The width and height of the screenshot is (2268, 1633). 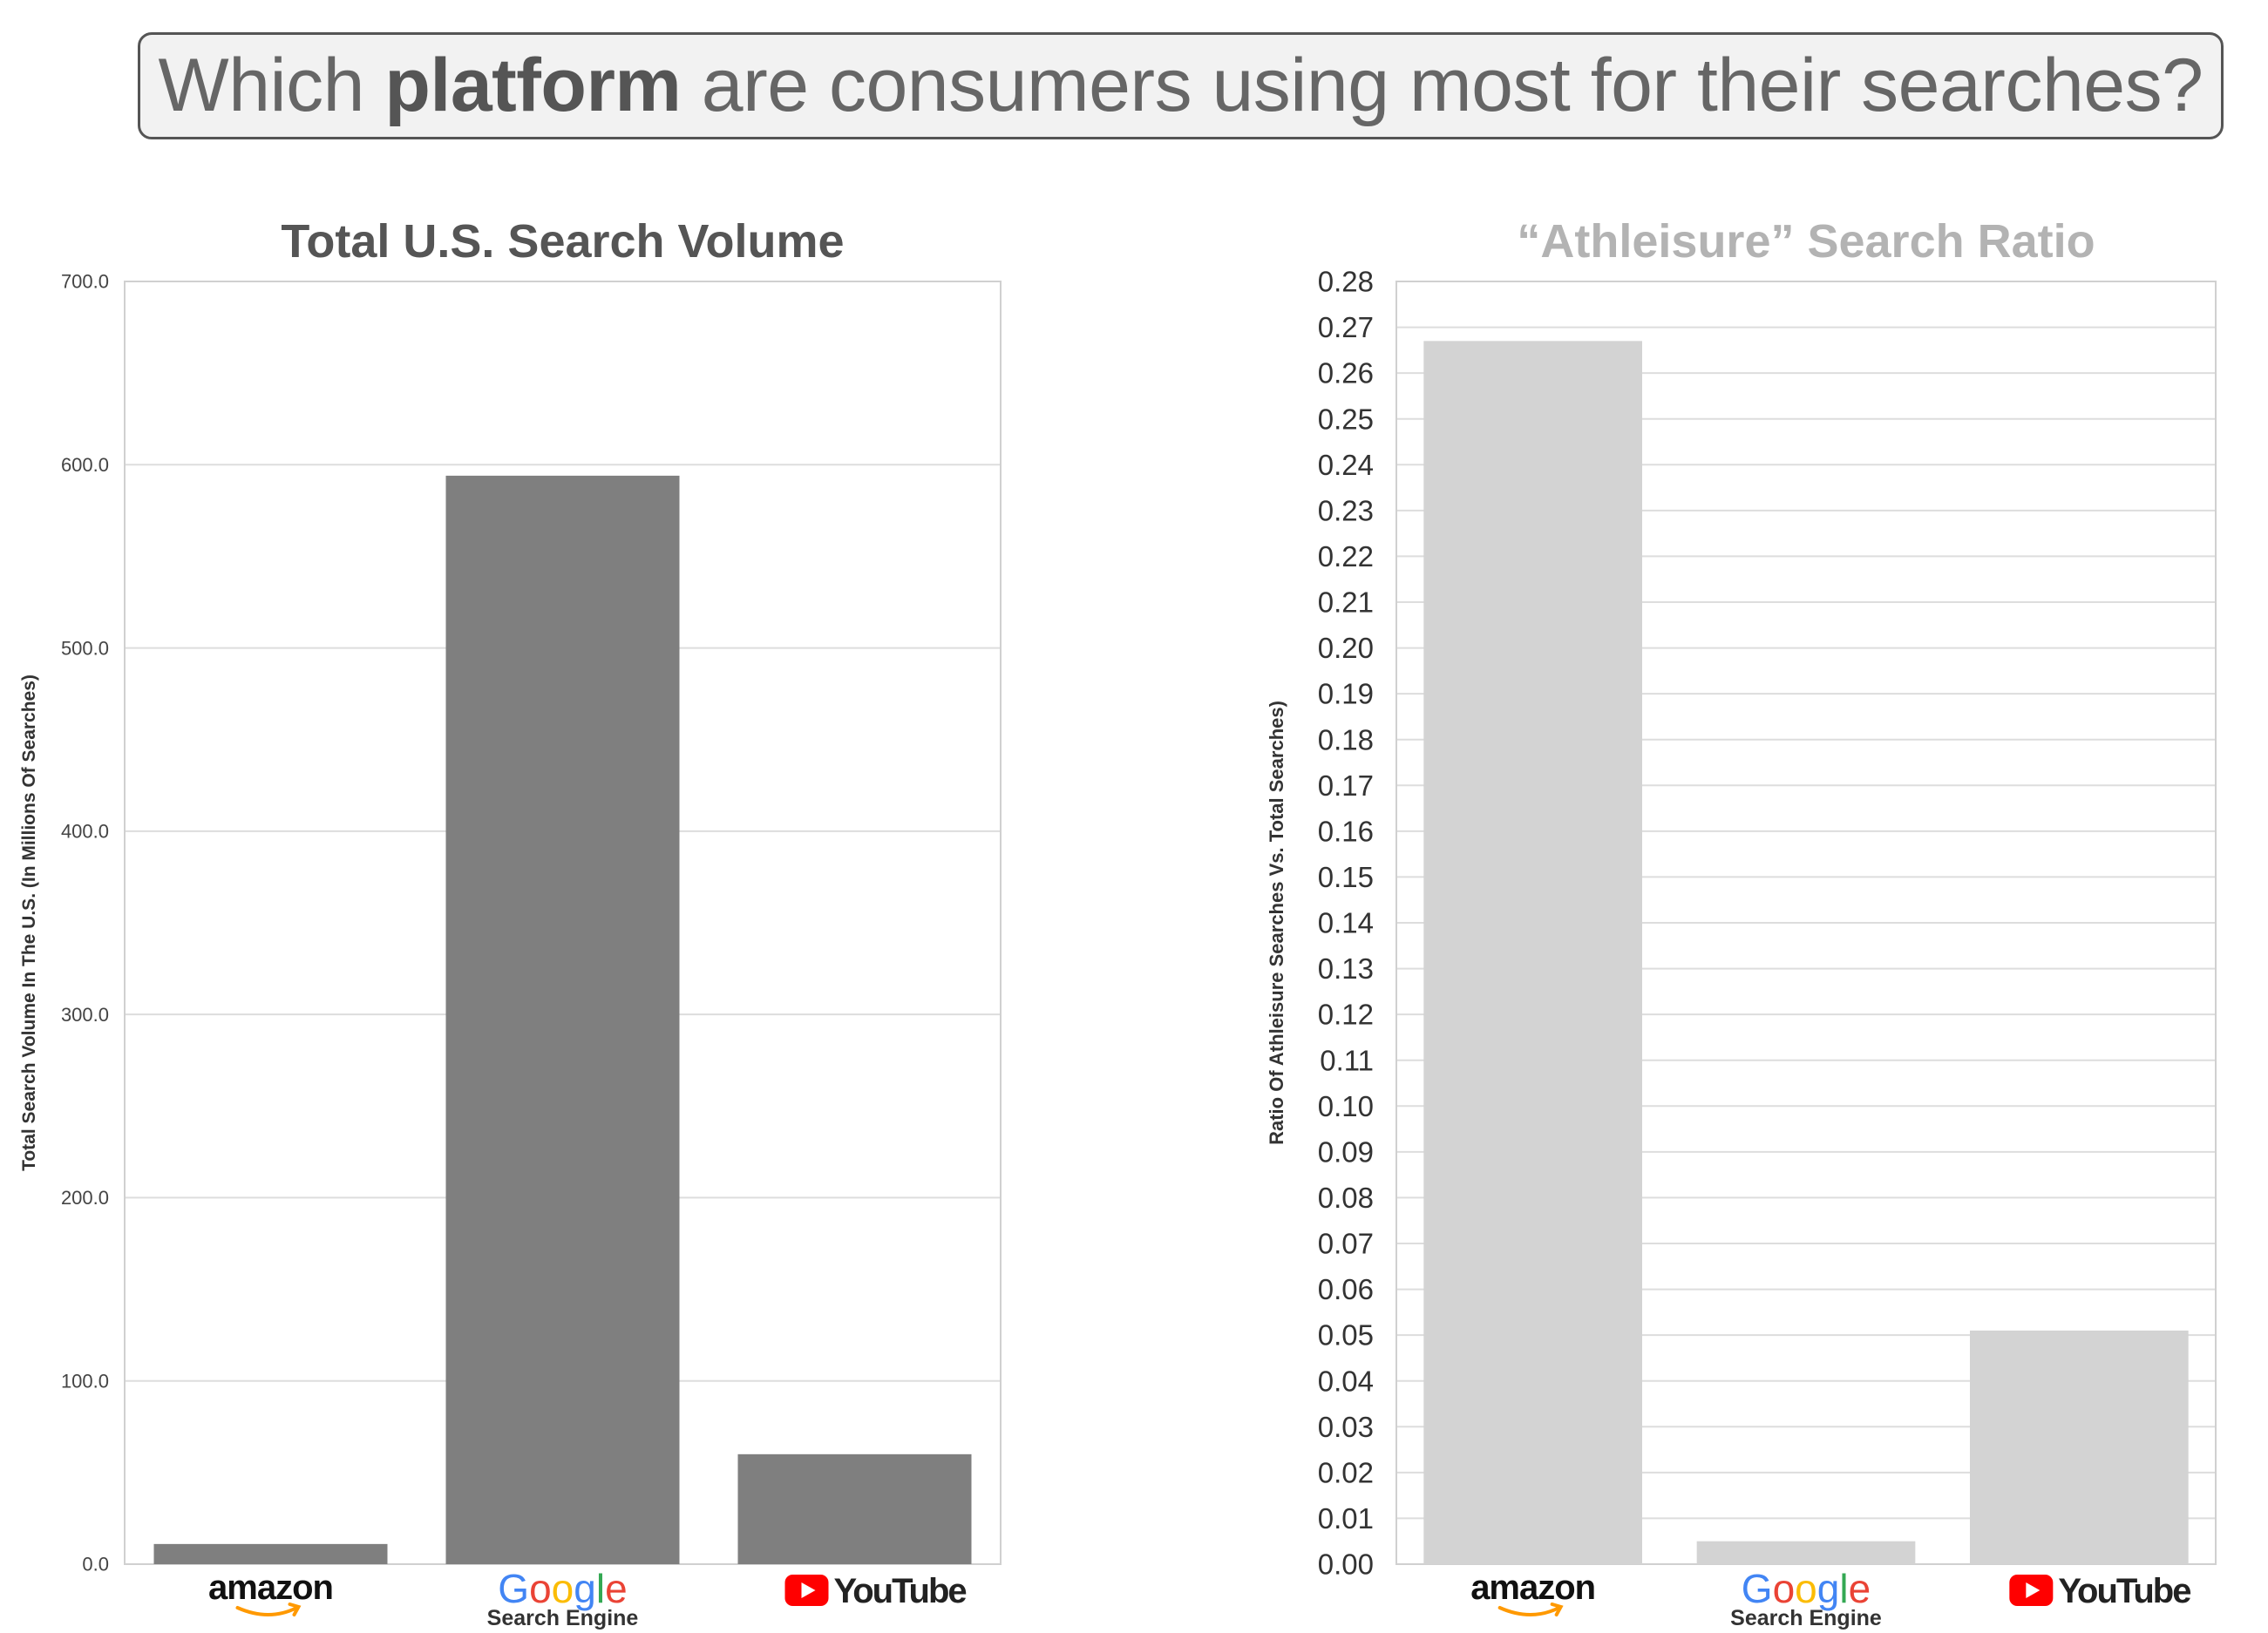 I want to click on y-tick-label: 0.17, so click(x=1346, y=786).